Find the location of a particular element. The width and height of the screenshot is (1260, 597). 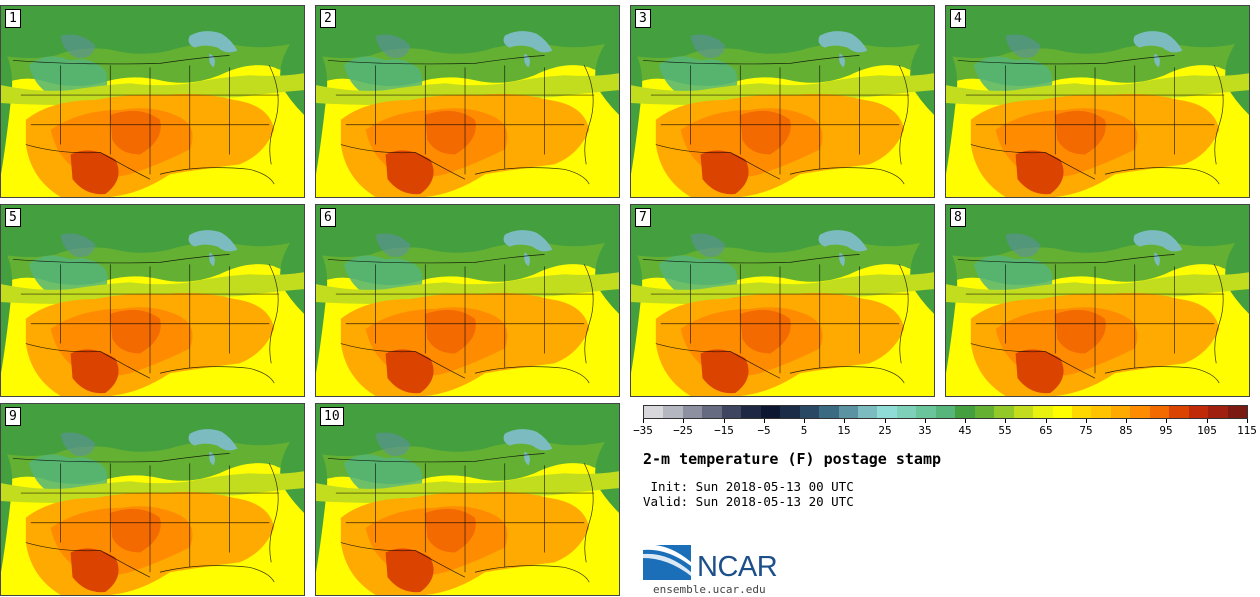

colorbar-tick-label: −15 is located at coordinates (724, 430).